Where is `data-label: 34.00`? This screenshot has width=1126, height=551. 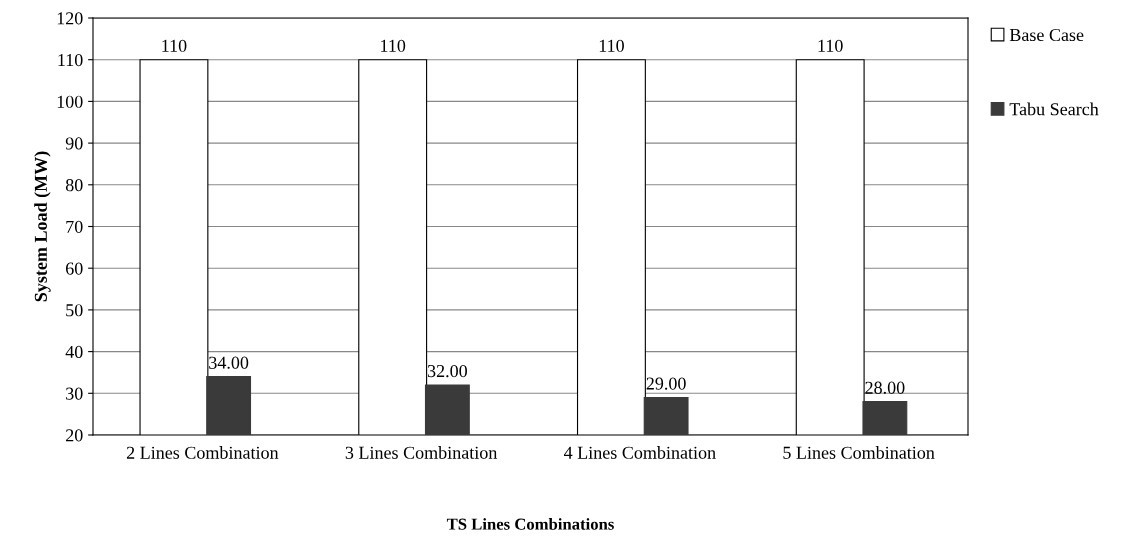 data-label: 34.00 is located at coordinates (229, 362).